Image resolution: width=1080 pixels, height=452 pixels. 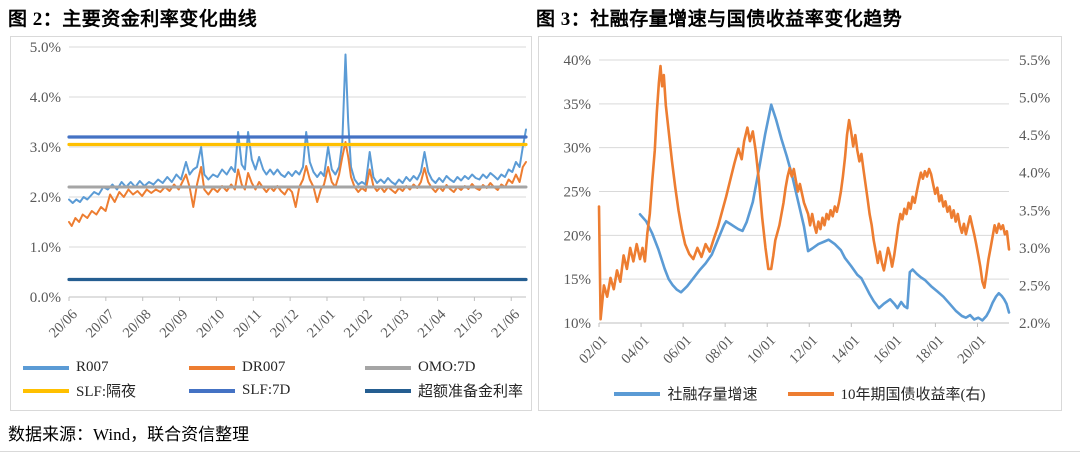 I want to click on svg-text: 20/10, so click(x=211, y=324).